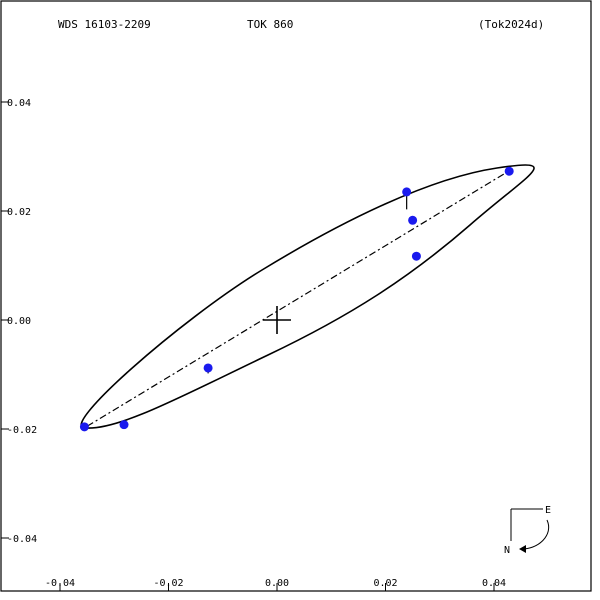 The height and width of the screenshot is (600, 600). I want to click on compass-direction-arc, so click(534, 534).